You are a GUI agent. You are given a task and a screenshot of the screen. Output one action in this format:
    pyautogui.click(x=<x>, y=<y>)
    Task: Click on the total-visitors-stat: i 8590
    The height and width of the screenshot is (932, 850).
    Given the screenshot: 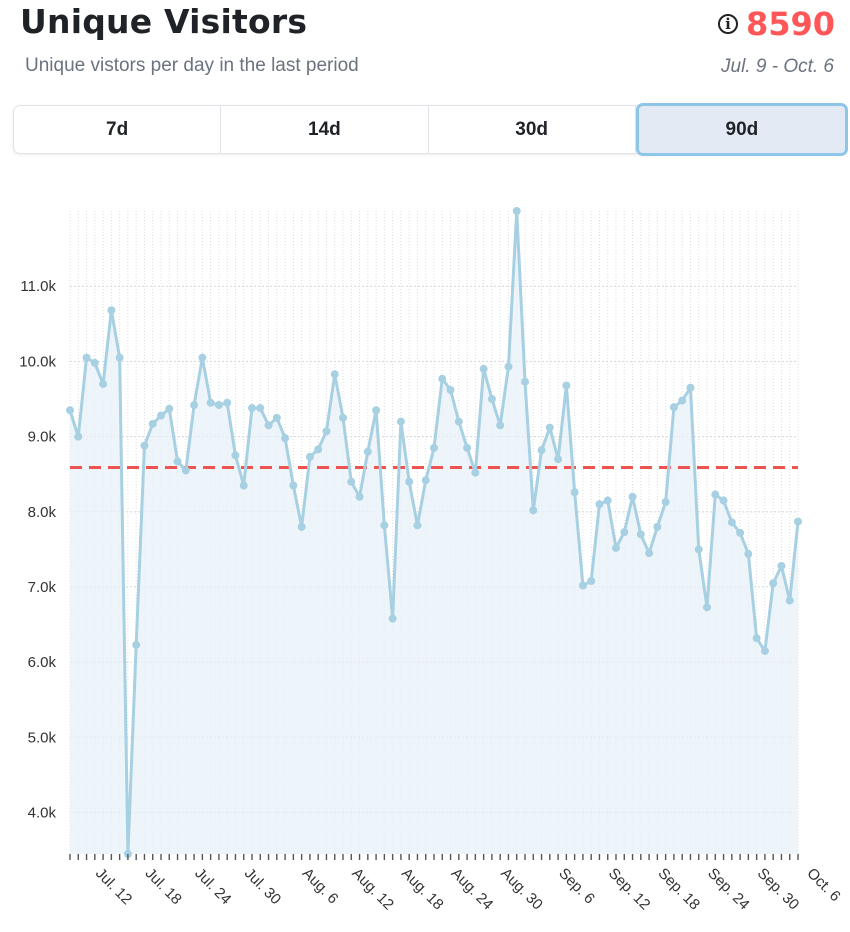 What is the action you would take?
    pyautogui.click(x=776, y=24)
    